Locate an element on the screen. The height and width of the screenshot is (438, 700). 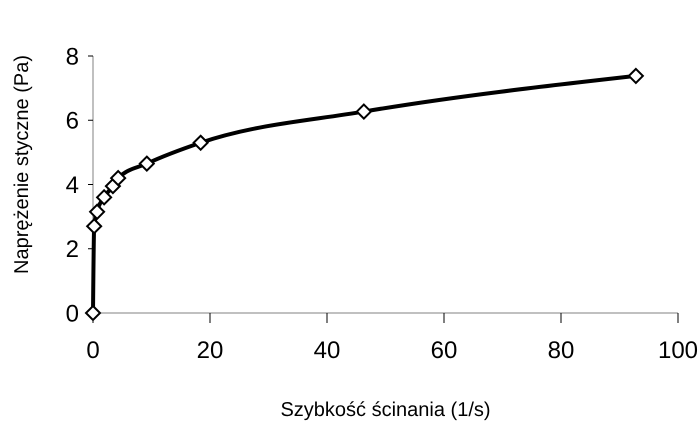
y-tick-label: 4 is located at coordinates (72, 185).